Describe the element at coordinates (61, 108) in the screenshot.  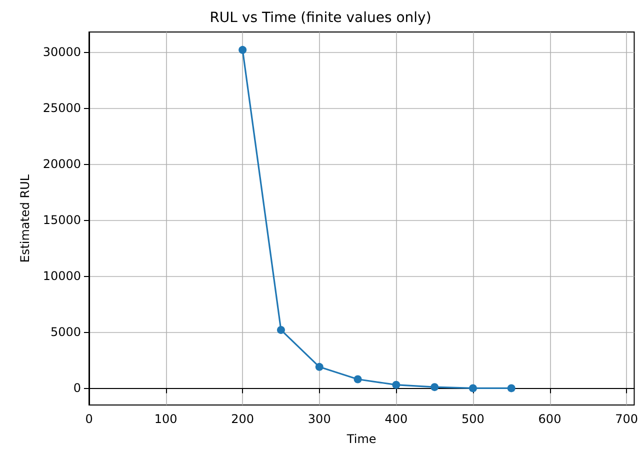
I see `y-tick-label: 25000` at that location.